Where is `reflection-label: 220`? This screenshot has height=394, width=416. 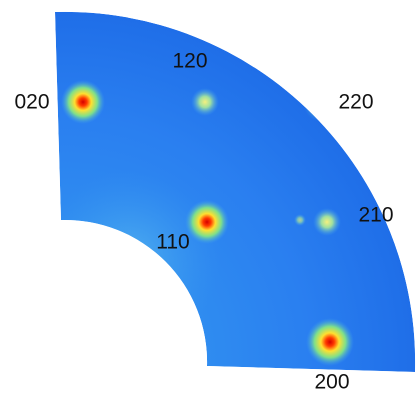 reflection-label: 220 is located at coordinates (355, 102).